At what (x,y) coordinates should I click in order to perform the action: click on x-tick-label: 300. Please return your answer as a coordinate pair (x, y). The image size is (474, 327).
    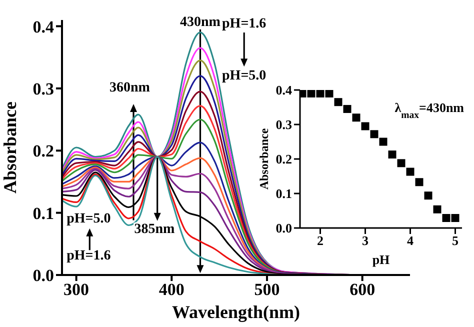
    Looking at the image, I should click on (77, 290).